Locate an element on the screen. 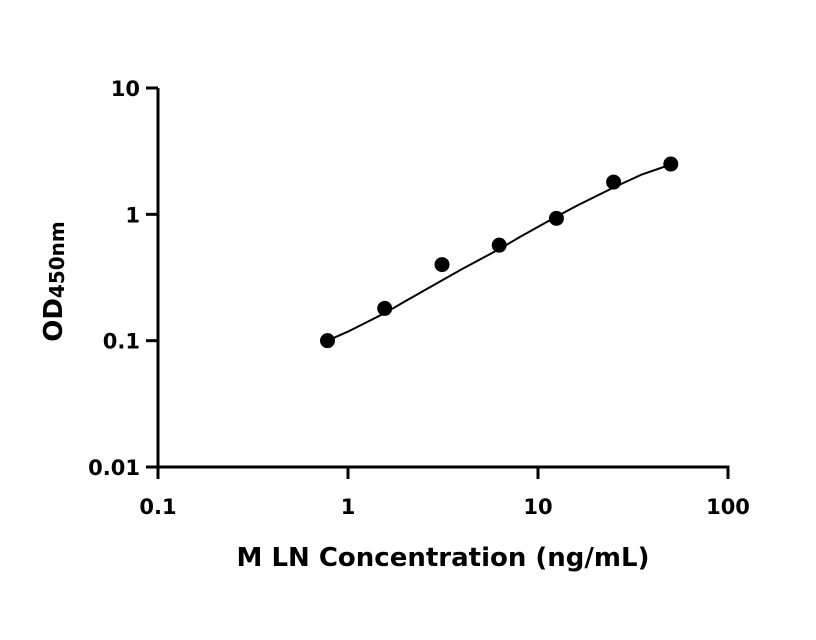 The width and height of the screenshot is (816, 640). y-tick-label: 0.01 is located at coordinates (114, 468).